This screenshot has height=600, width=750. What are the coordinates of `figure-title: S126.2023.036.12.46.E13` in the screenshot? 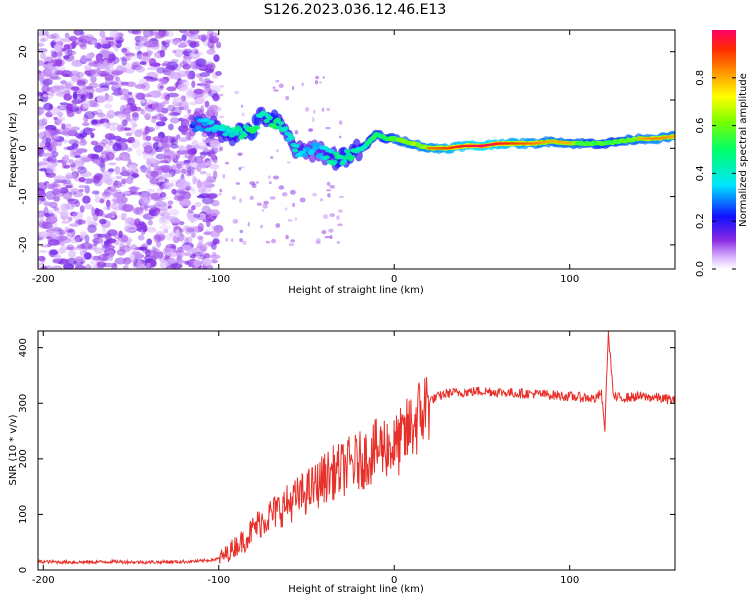 It's located at (355, 10).